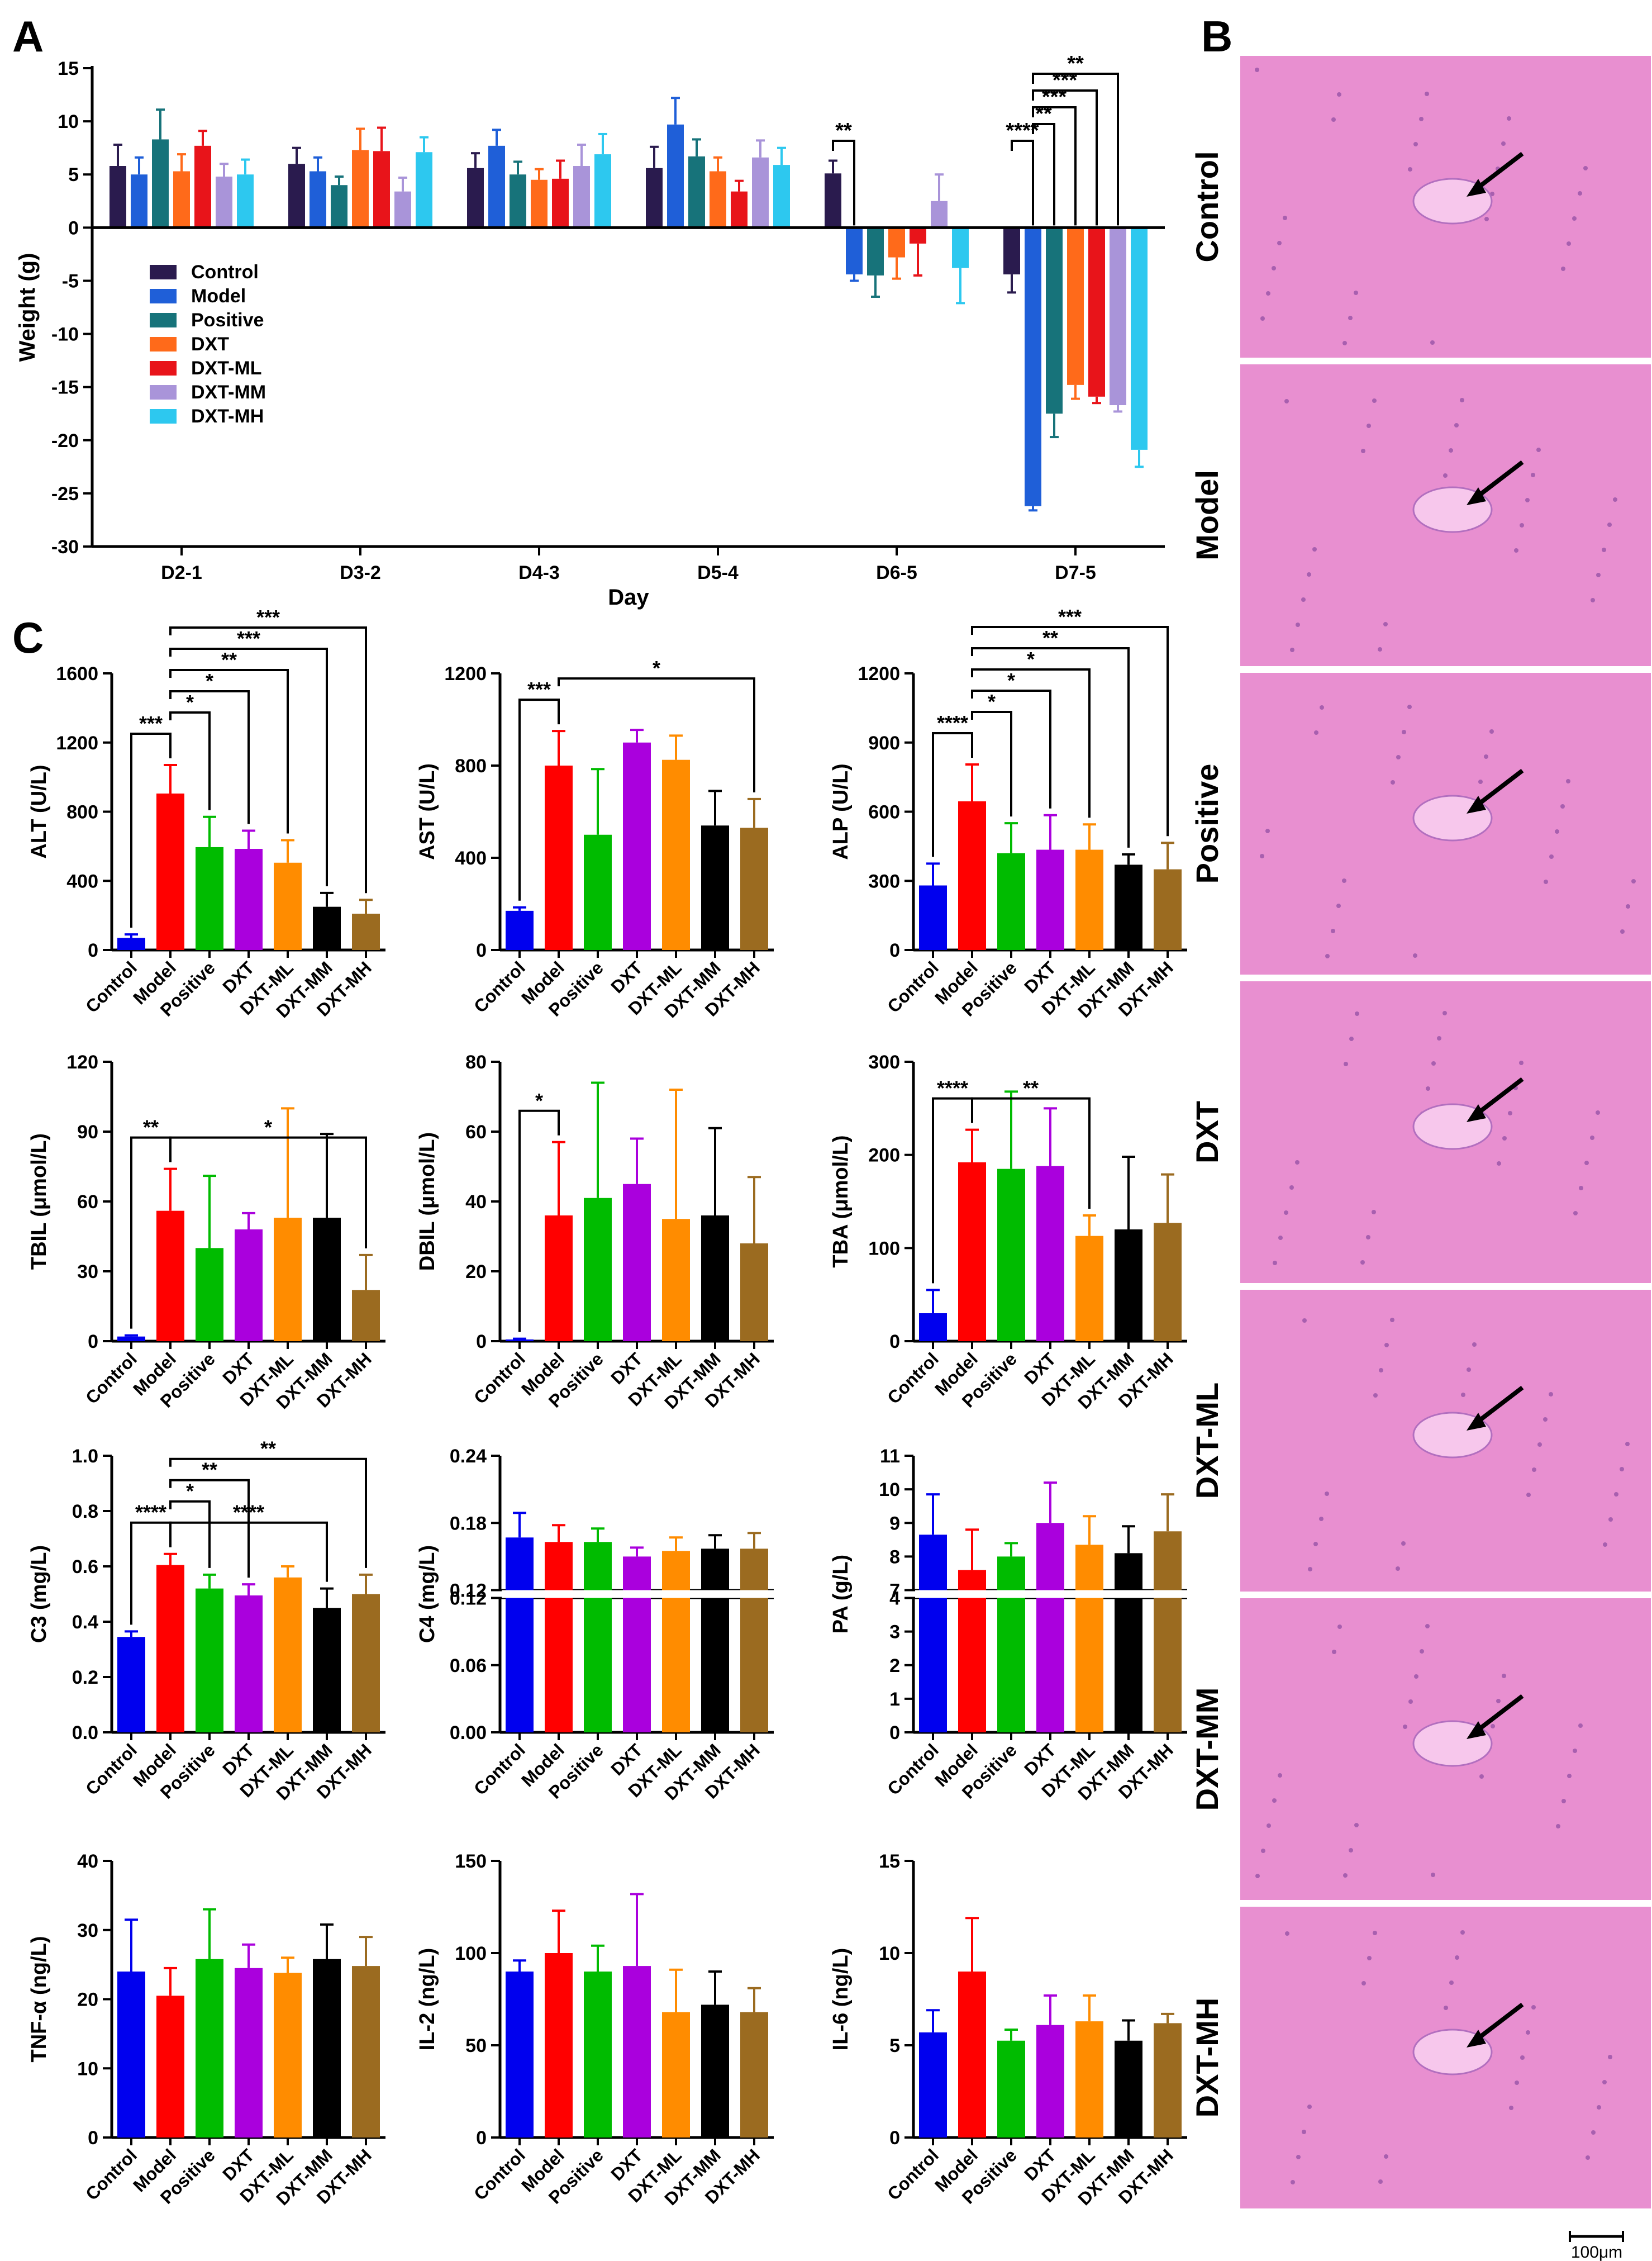  What do you see at coordinates (131, 1338) in the screenshot?
I see `tbil-bar-control` at bounding box center [131, 1338].